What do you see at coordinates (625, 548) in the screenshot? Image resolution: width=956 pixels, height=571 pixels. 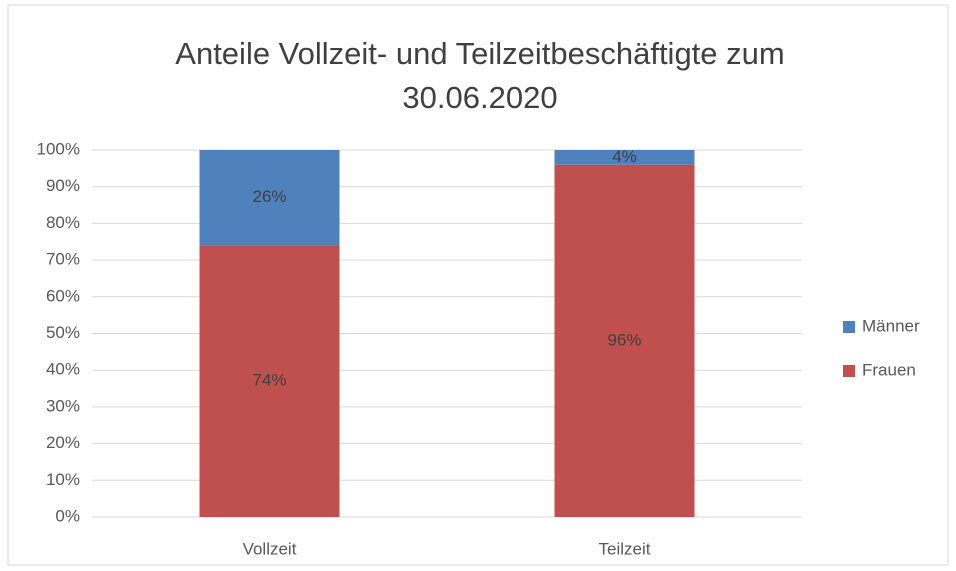 I see `x-tick-label: Teilzeit` at bounding box center [625, 548].